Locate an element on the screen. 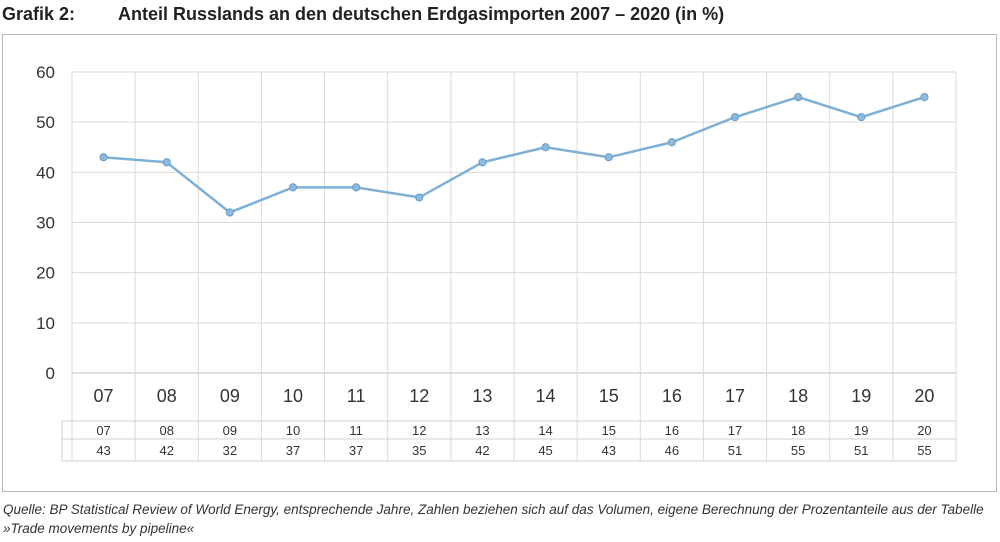  x-tick-label: 13 is located at coordinates (482, 396).